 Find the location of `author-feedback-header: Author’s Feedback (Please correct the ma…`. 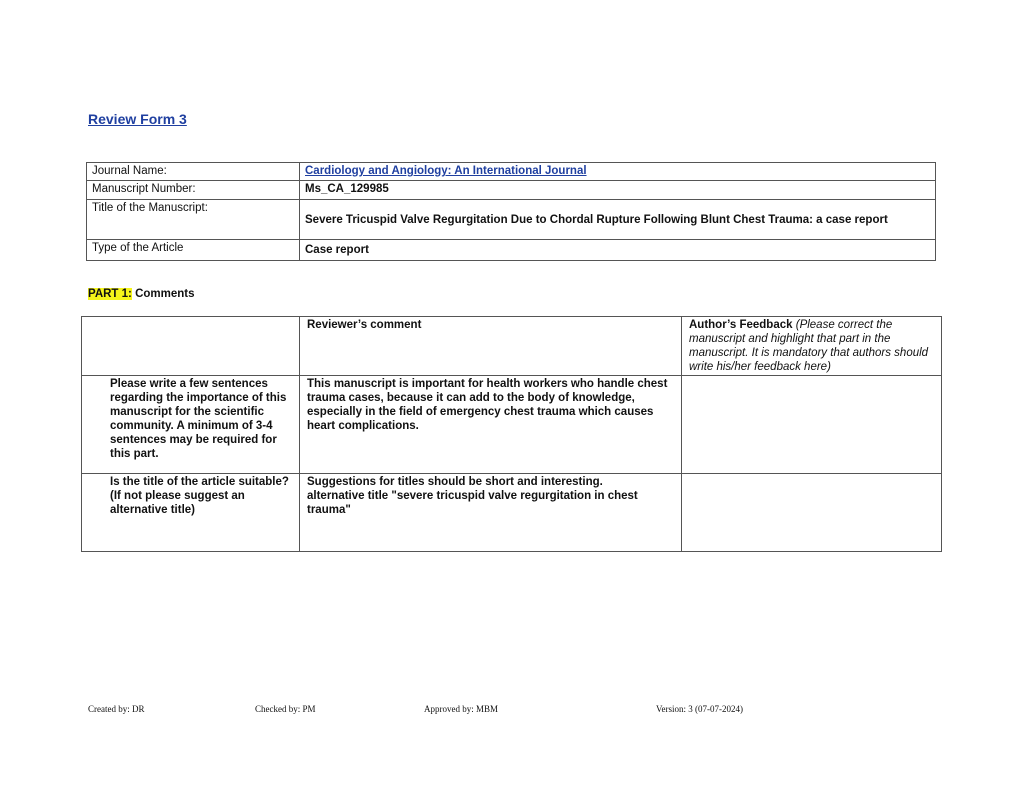

author-feedback-header: Author’s Feedback (Please correct the ma… is located at coordinates (811, 346).